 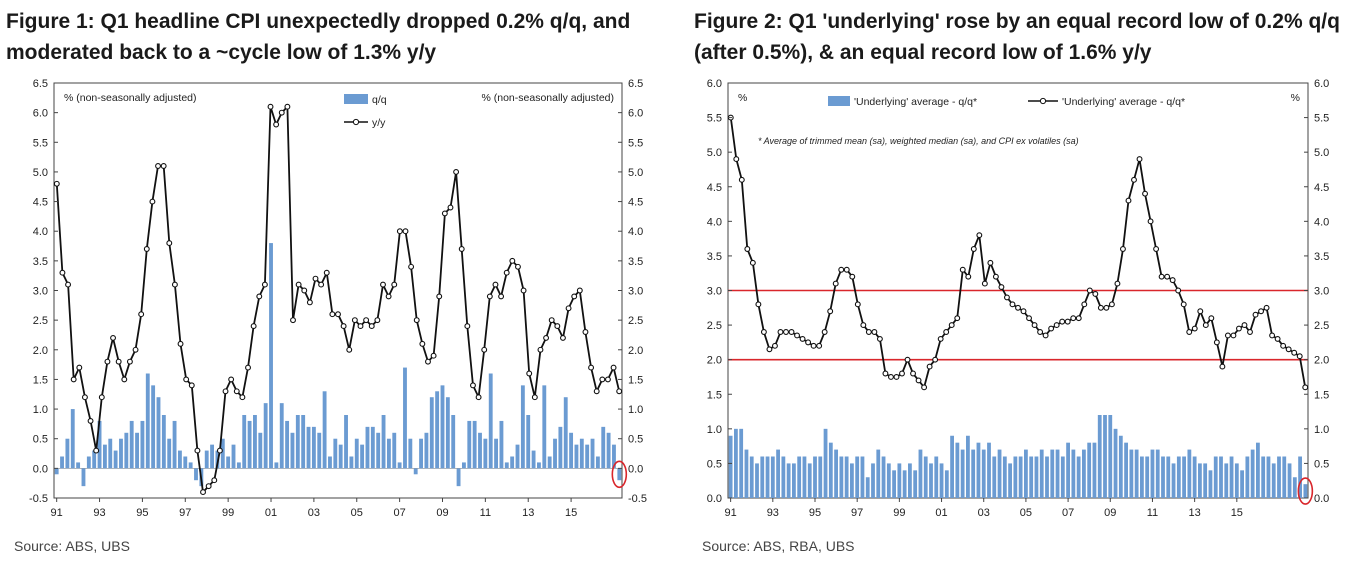 What do you see at coordinates (1321, 153) in the screenshot?
I see `y-tick-label-right: 5.0` at bounding box center [1321, 153].